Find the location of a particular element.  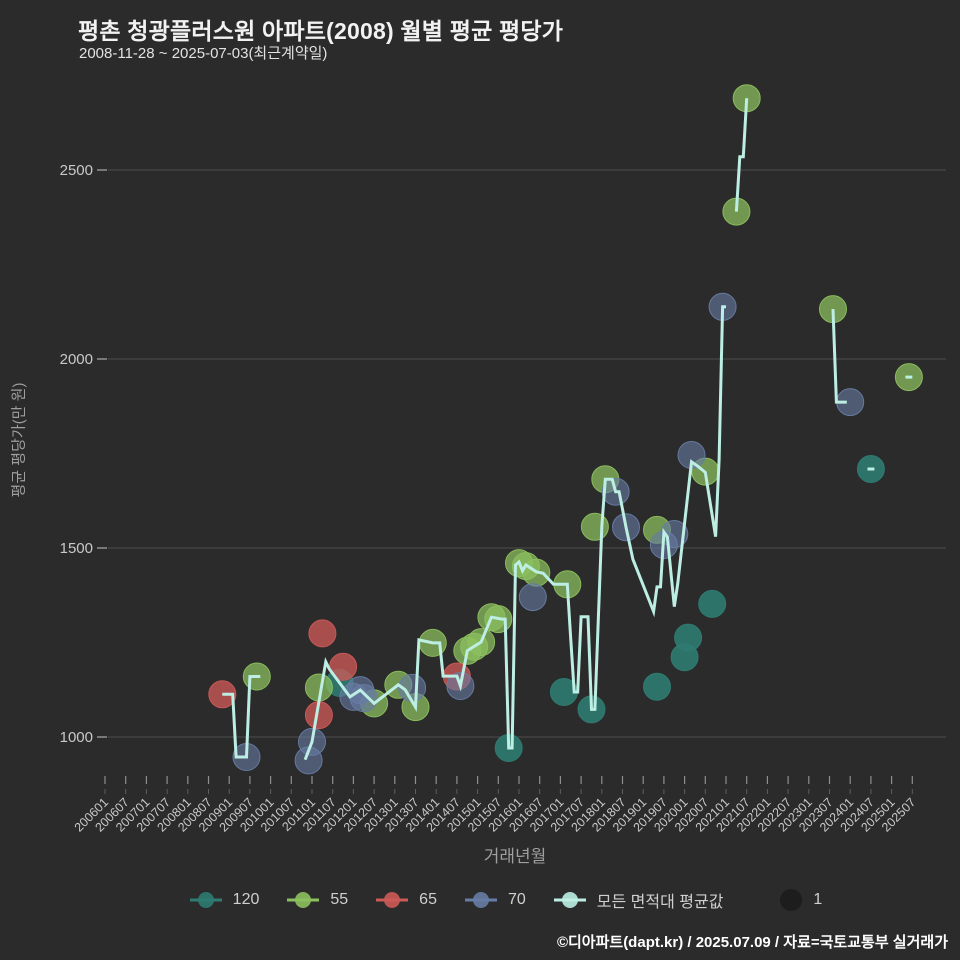

legend-label: 모든 면적대 평균값 is located at coordinates (660, 902).